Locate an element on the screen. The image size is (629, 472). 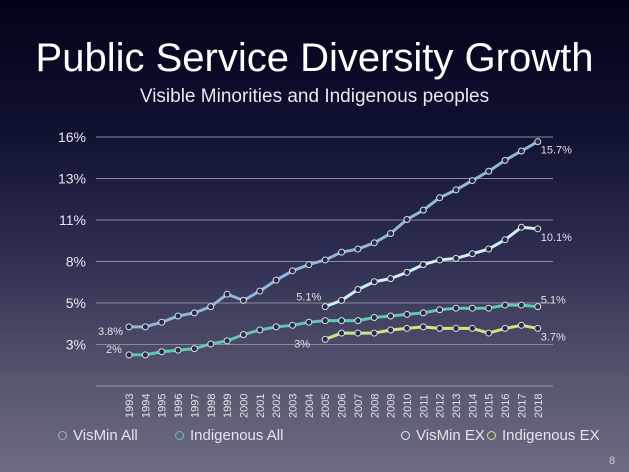
x-tick-label: 2015 is located at coordinates (490, 406).